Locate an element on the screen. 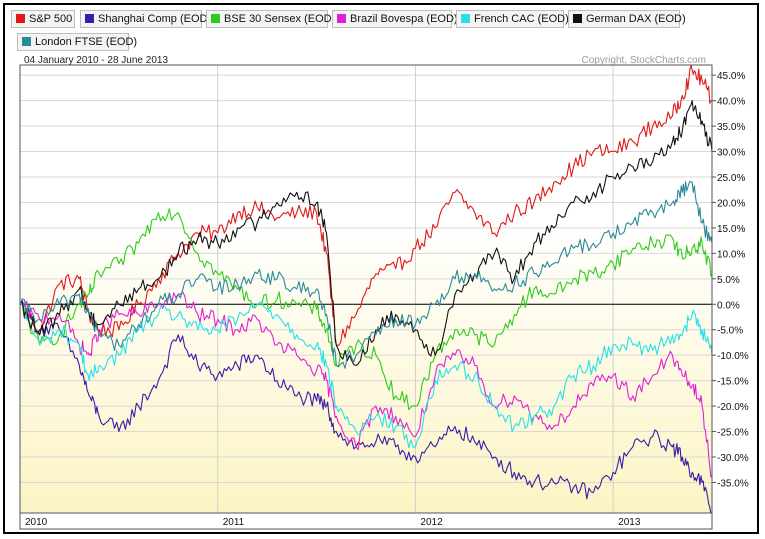  y-tick-label: -20.0% is located at coordinates (733, 407).